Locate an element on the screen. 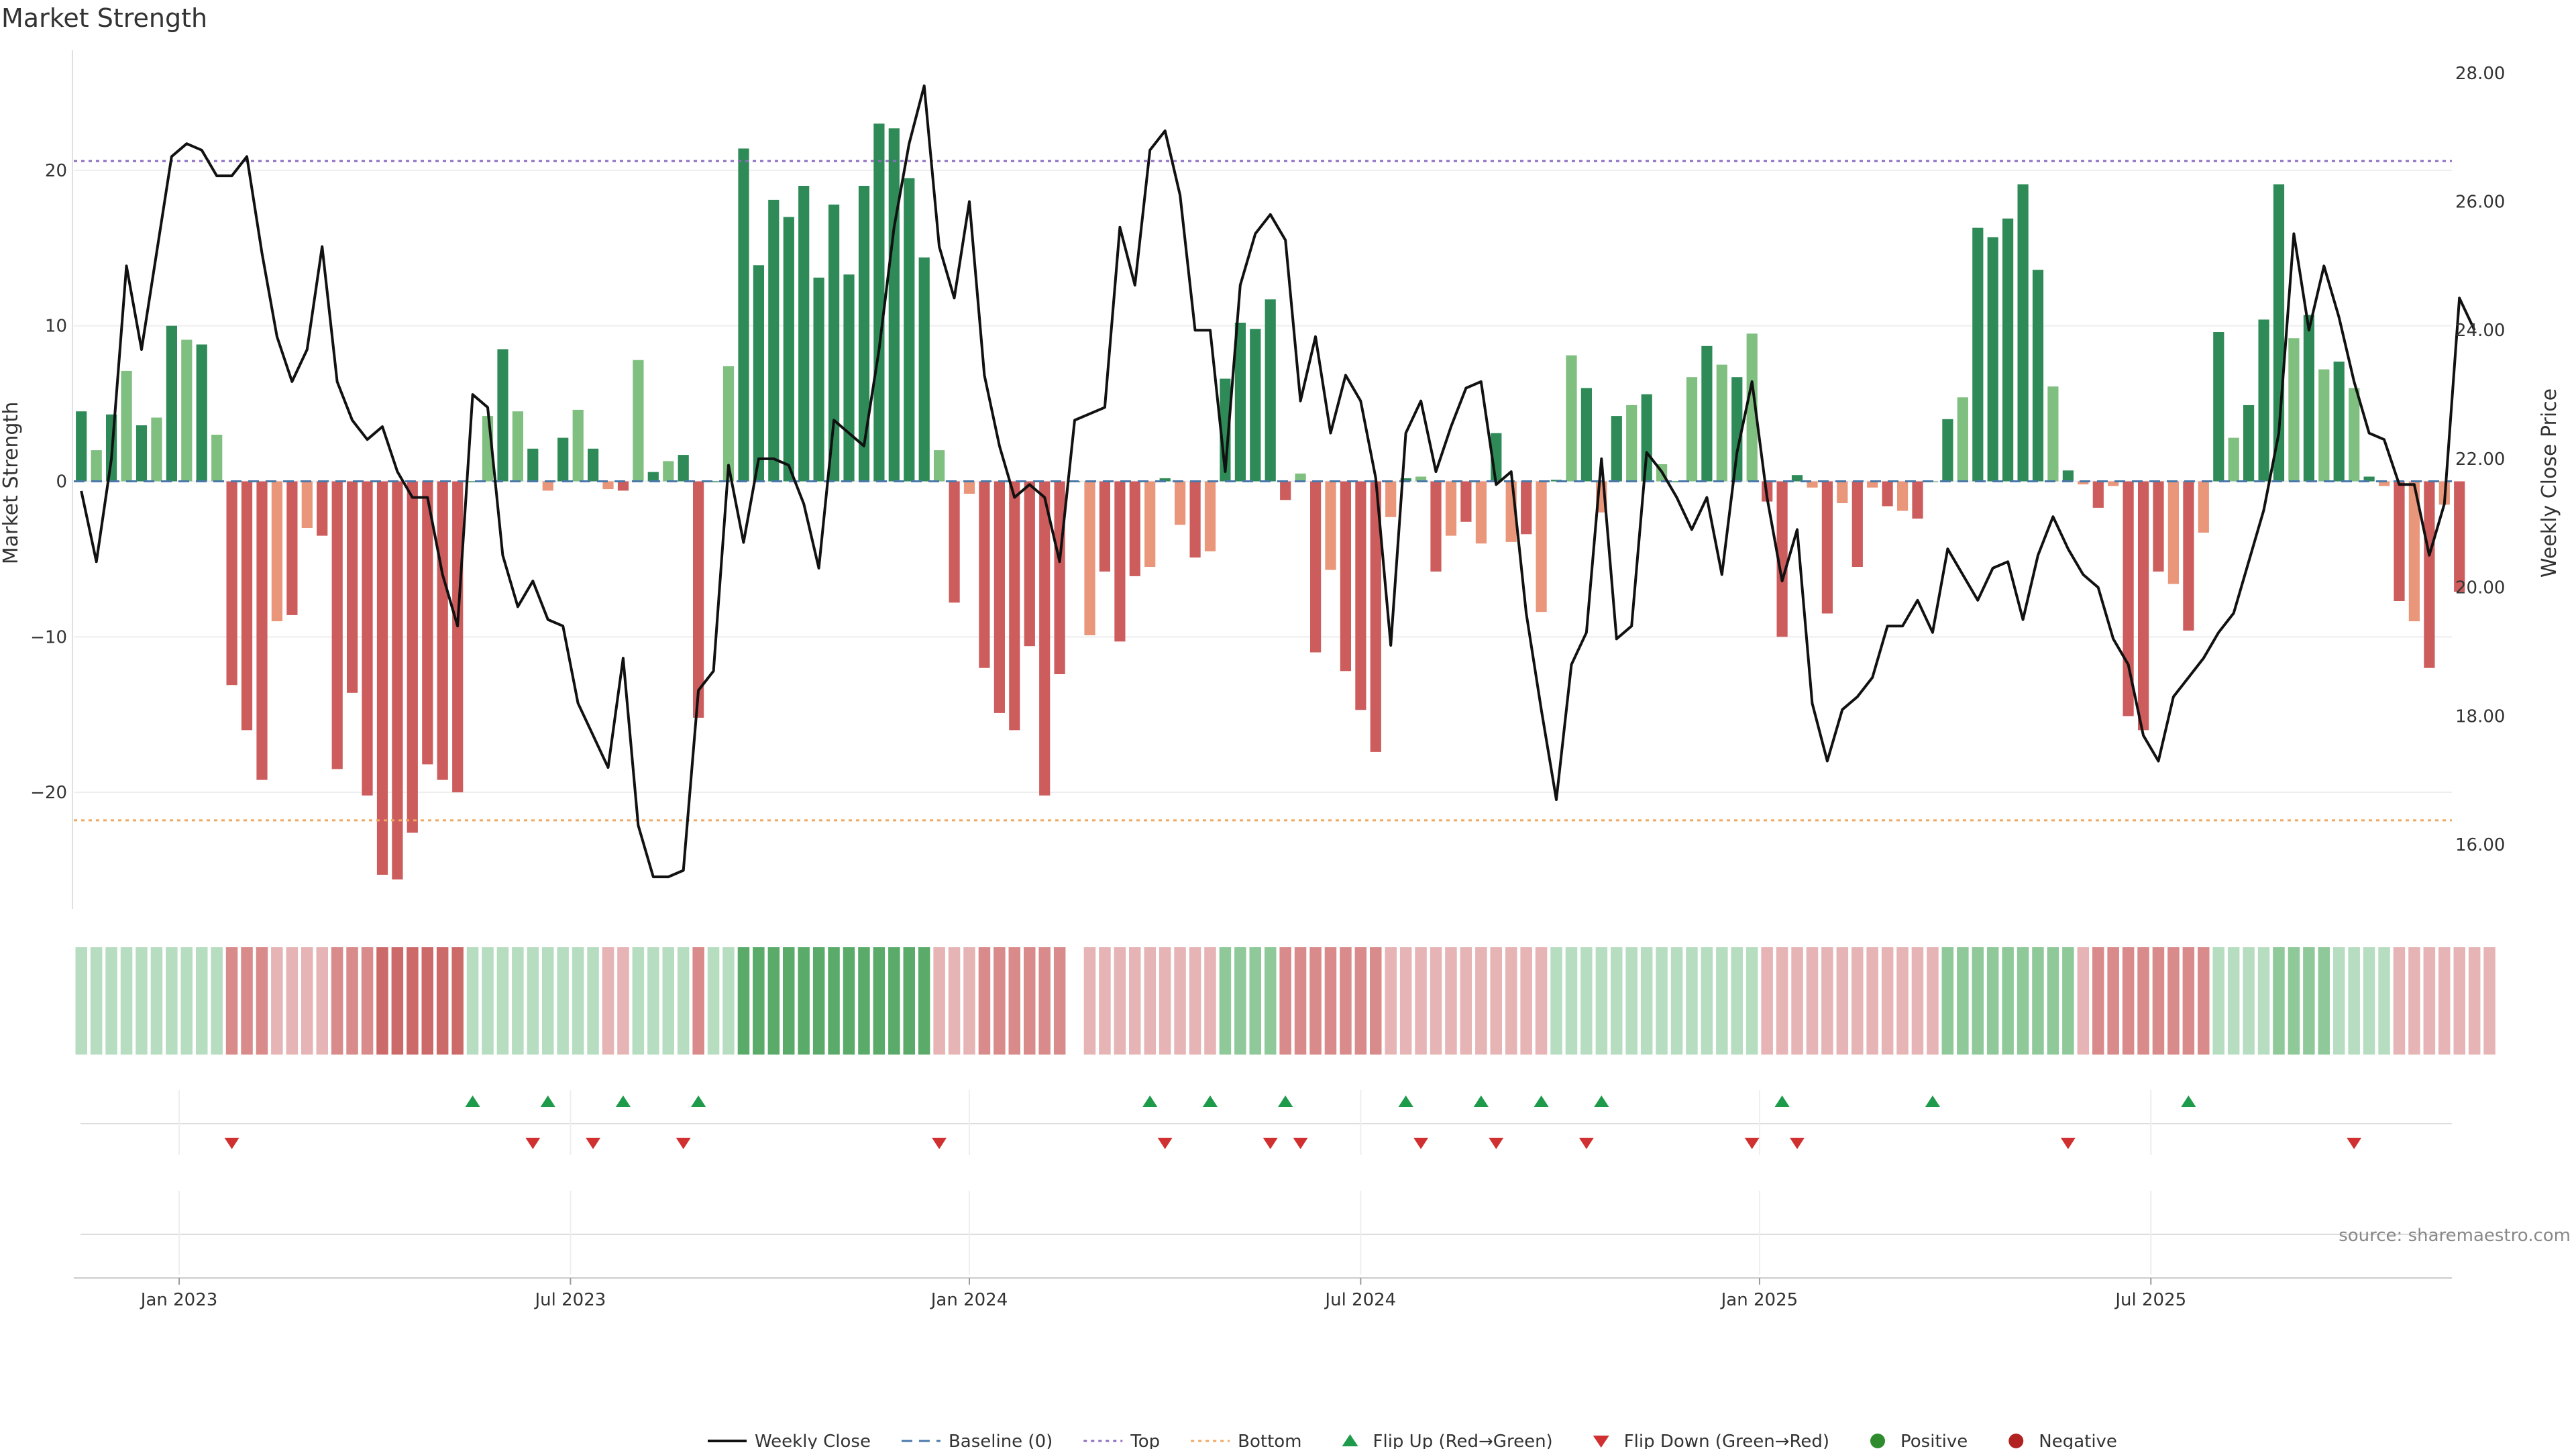 The image size is (2576, 1449). right-tick-label: 26.00 is located at coordinates (2480, 202).